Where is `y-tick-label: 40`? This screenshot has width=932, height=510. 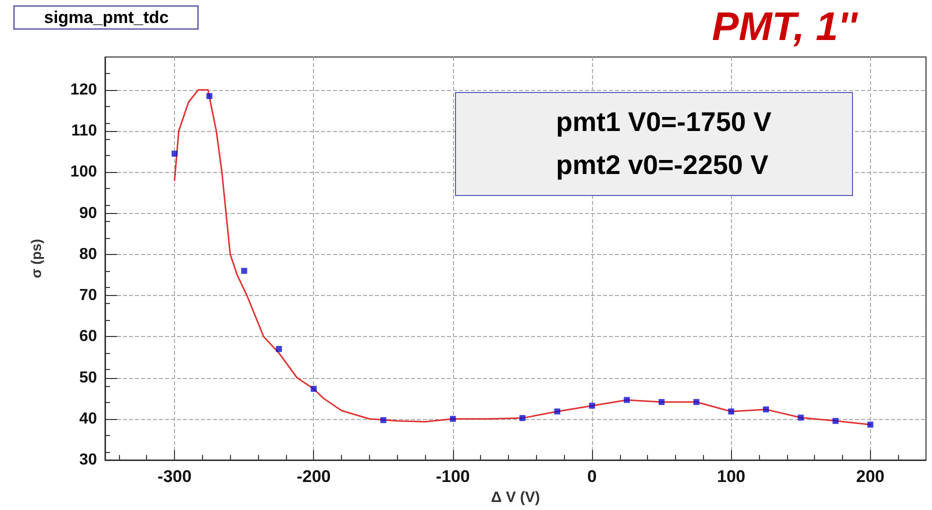 y-tick-label: 40 is located at coordinates (88, 419).